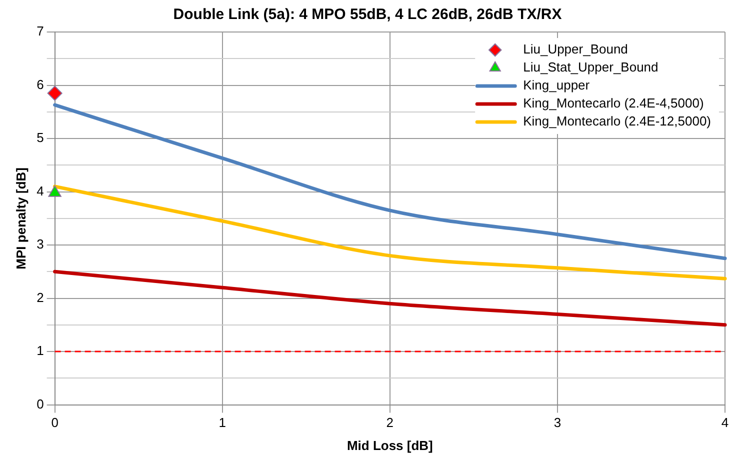 Image resolution: width=749 pixels, height=462 pixels. What do you see at coordinates (617, 121) in the screenshot?
I see `legend-label: King_Montecarlo (2.4E-12,5000)` at bounding box center [617, 121].